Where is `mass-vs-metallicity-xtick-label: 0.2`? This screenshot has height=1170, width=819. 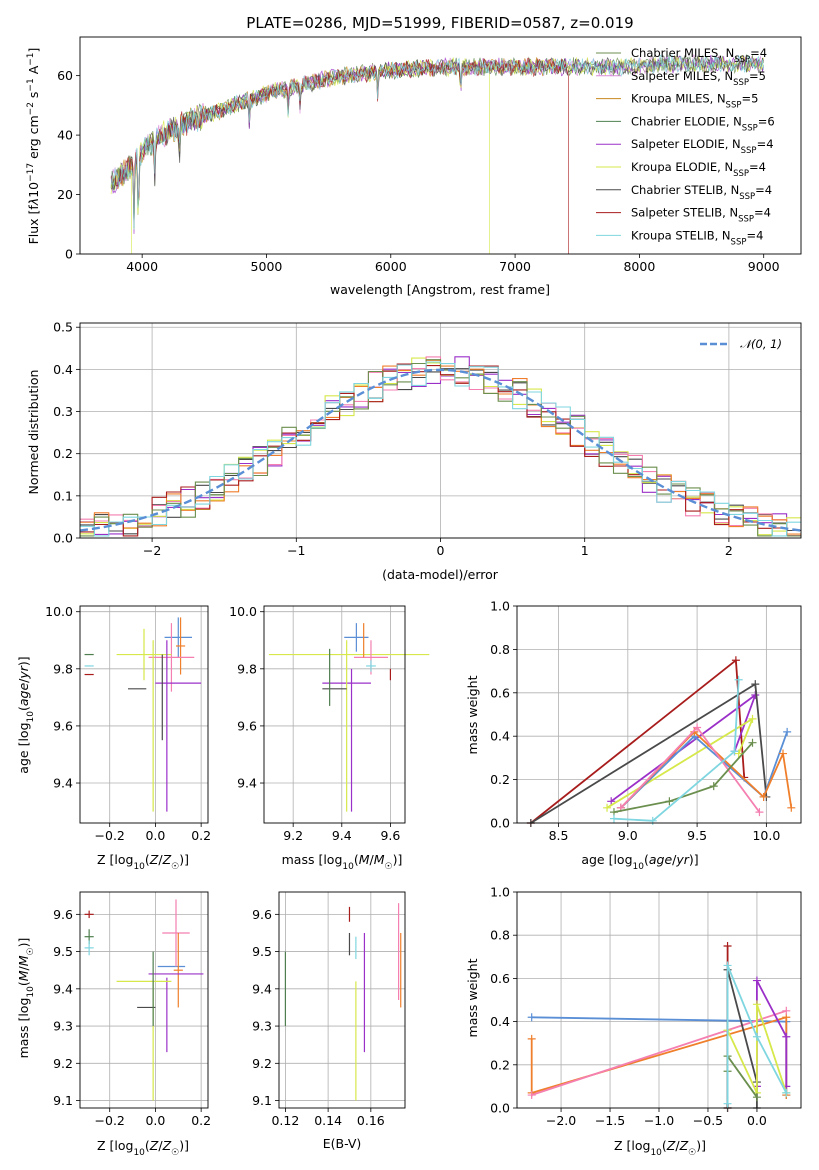 mass-vs-metallicity-xtick-label: 0.2 is located at coordinates (201, 1120).